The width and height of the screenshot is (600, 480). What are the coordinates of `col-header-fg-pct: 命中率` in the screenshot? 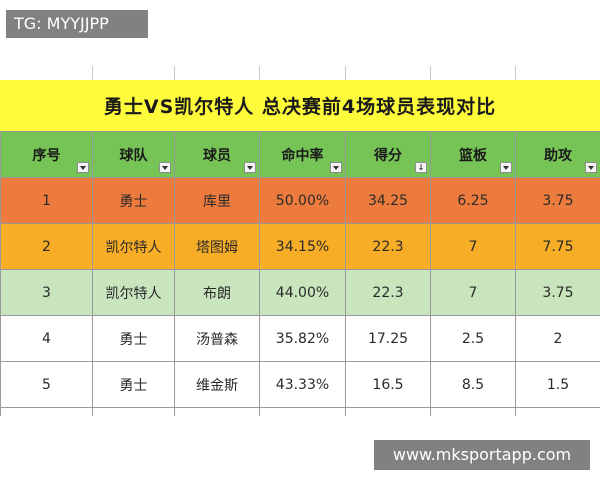 It's located at (302, 154).